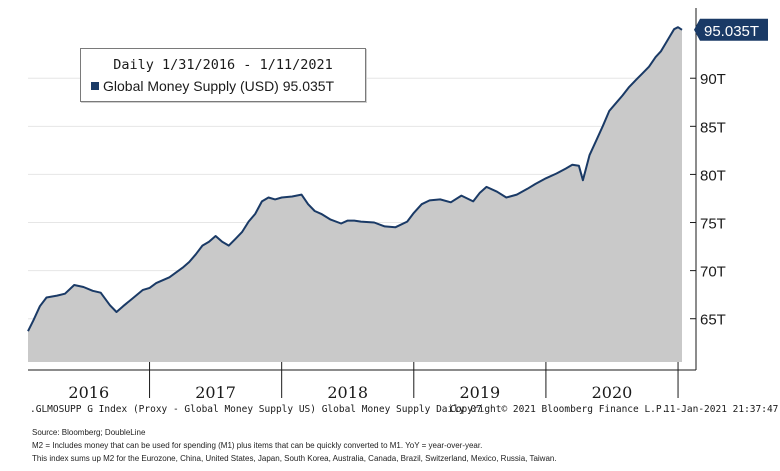 This screenshot has height=471, width=780. I want to click on x-tick-label-2017: 2017, so click(215, 391).